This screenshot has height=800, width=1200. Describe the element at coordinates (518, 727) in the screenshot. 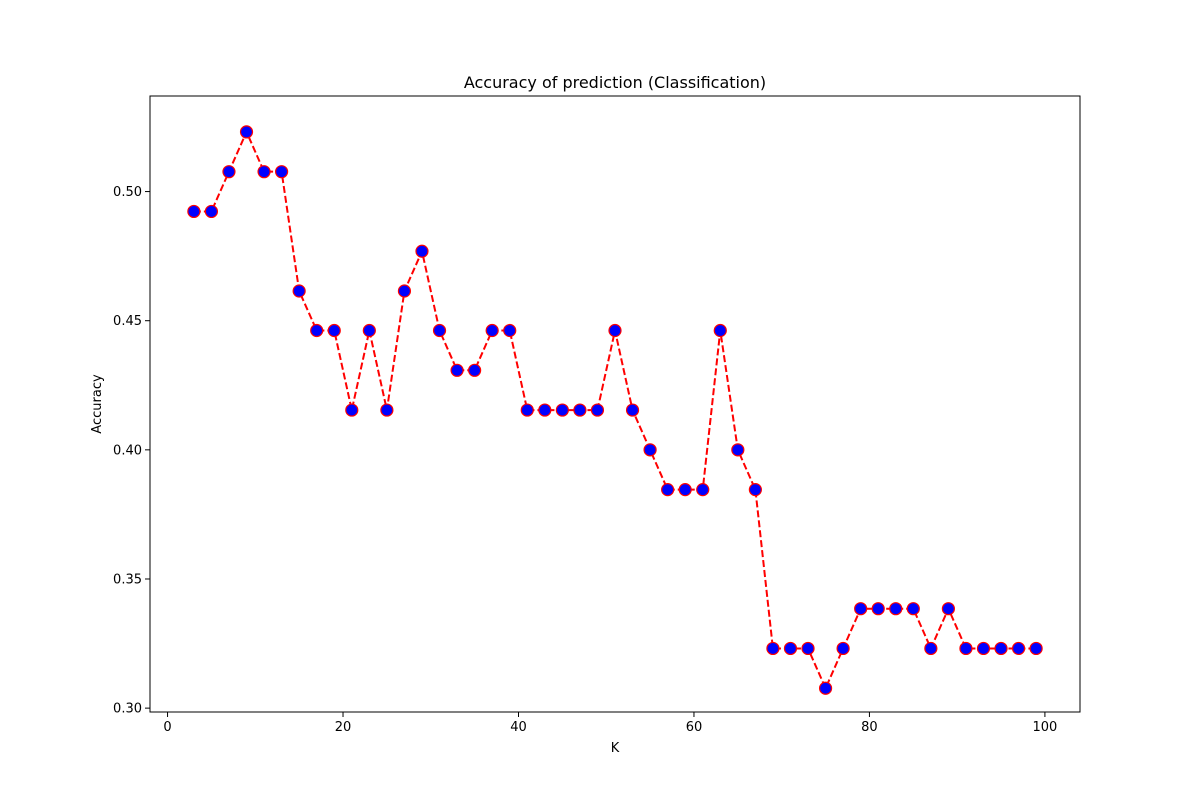

I see `x-tick-label: 40` at that location.